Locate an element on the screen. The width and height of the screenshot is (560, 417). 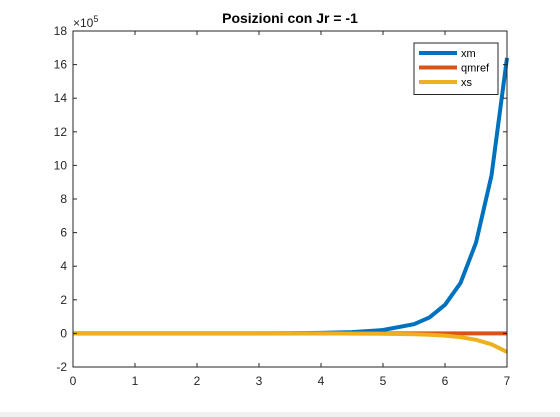
y-tick-label: 8 is located at coordinates (63, 199).